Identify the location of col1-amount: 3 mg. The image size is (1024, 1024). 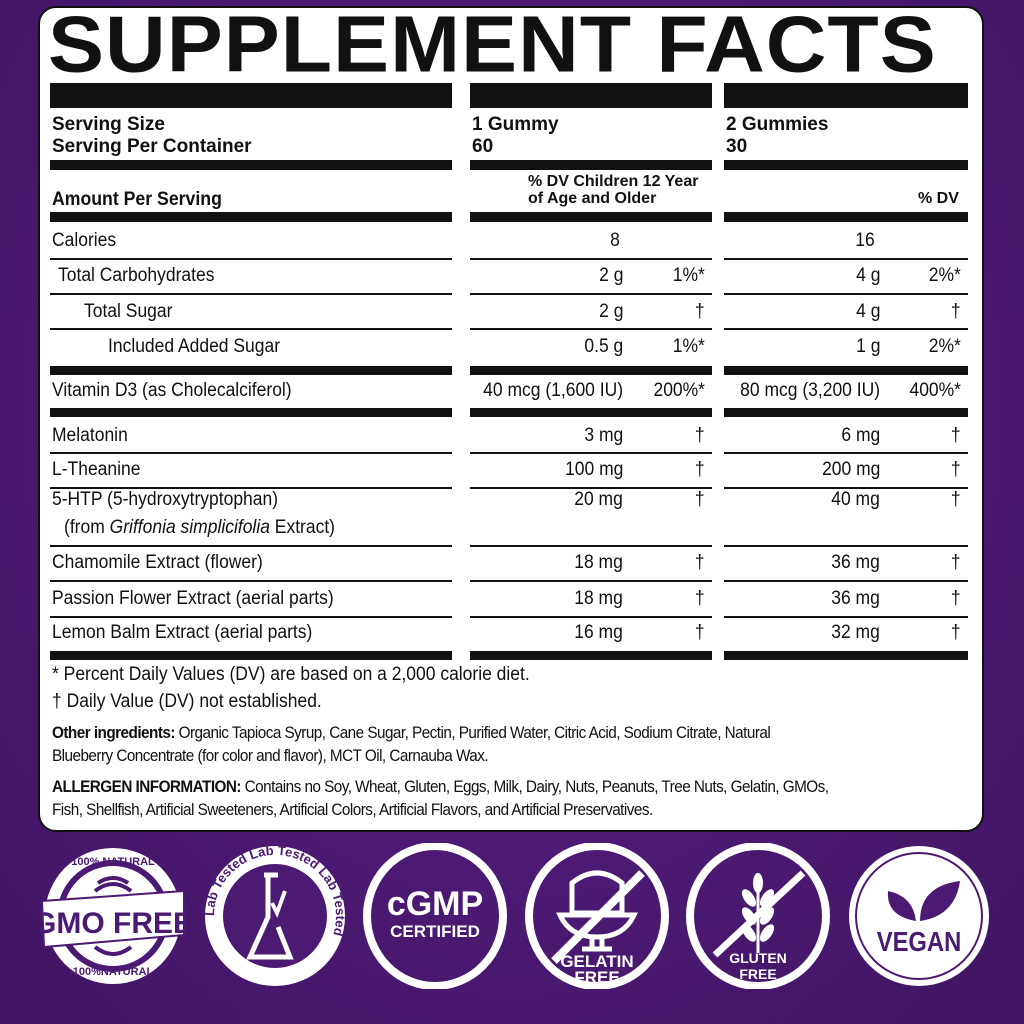
(603, 435).